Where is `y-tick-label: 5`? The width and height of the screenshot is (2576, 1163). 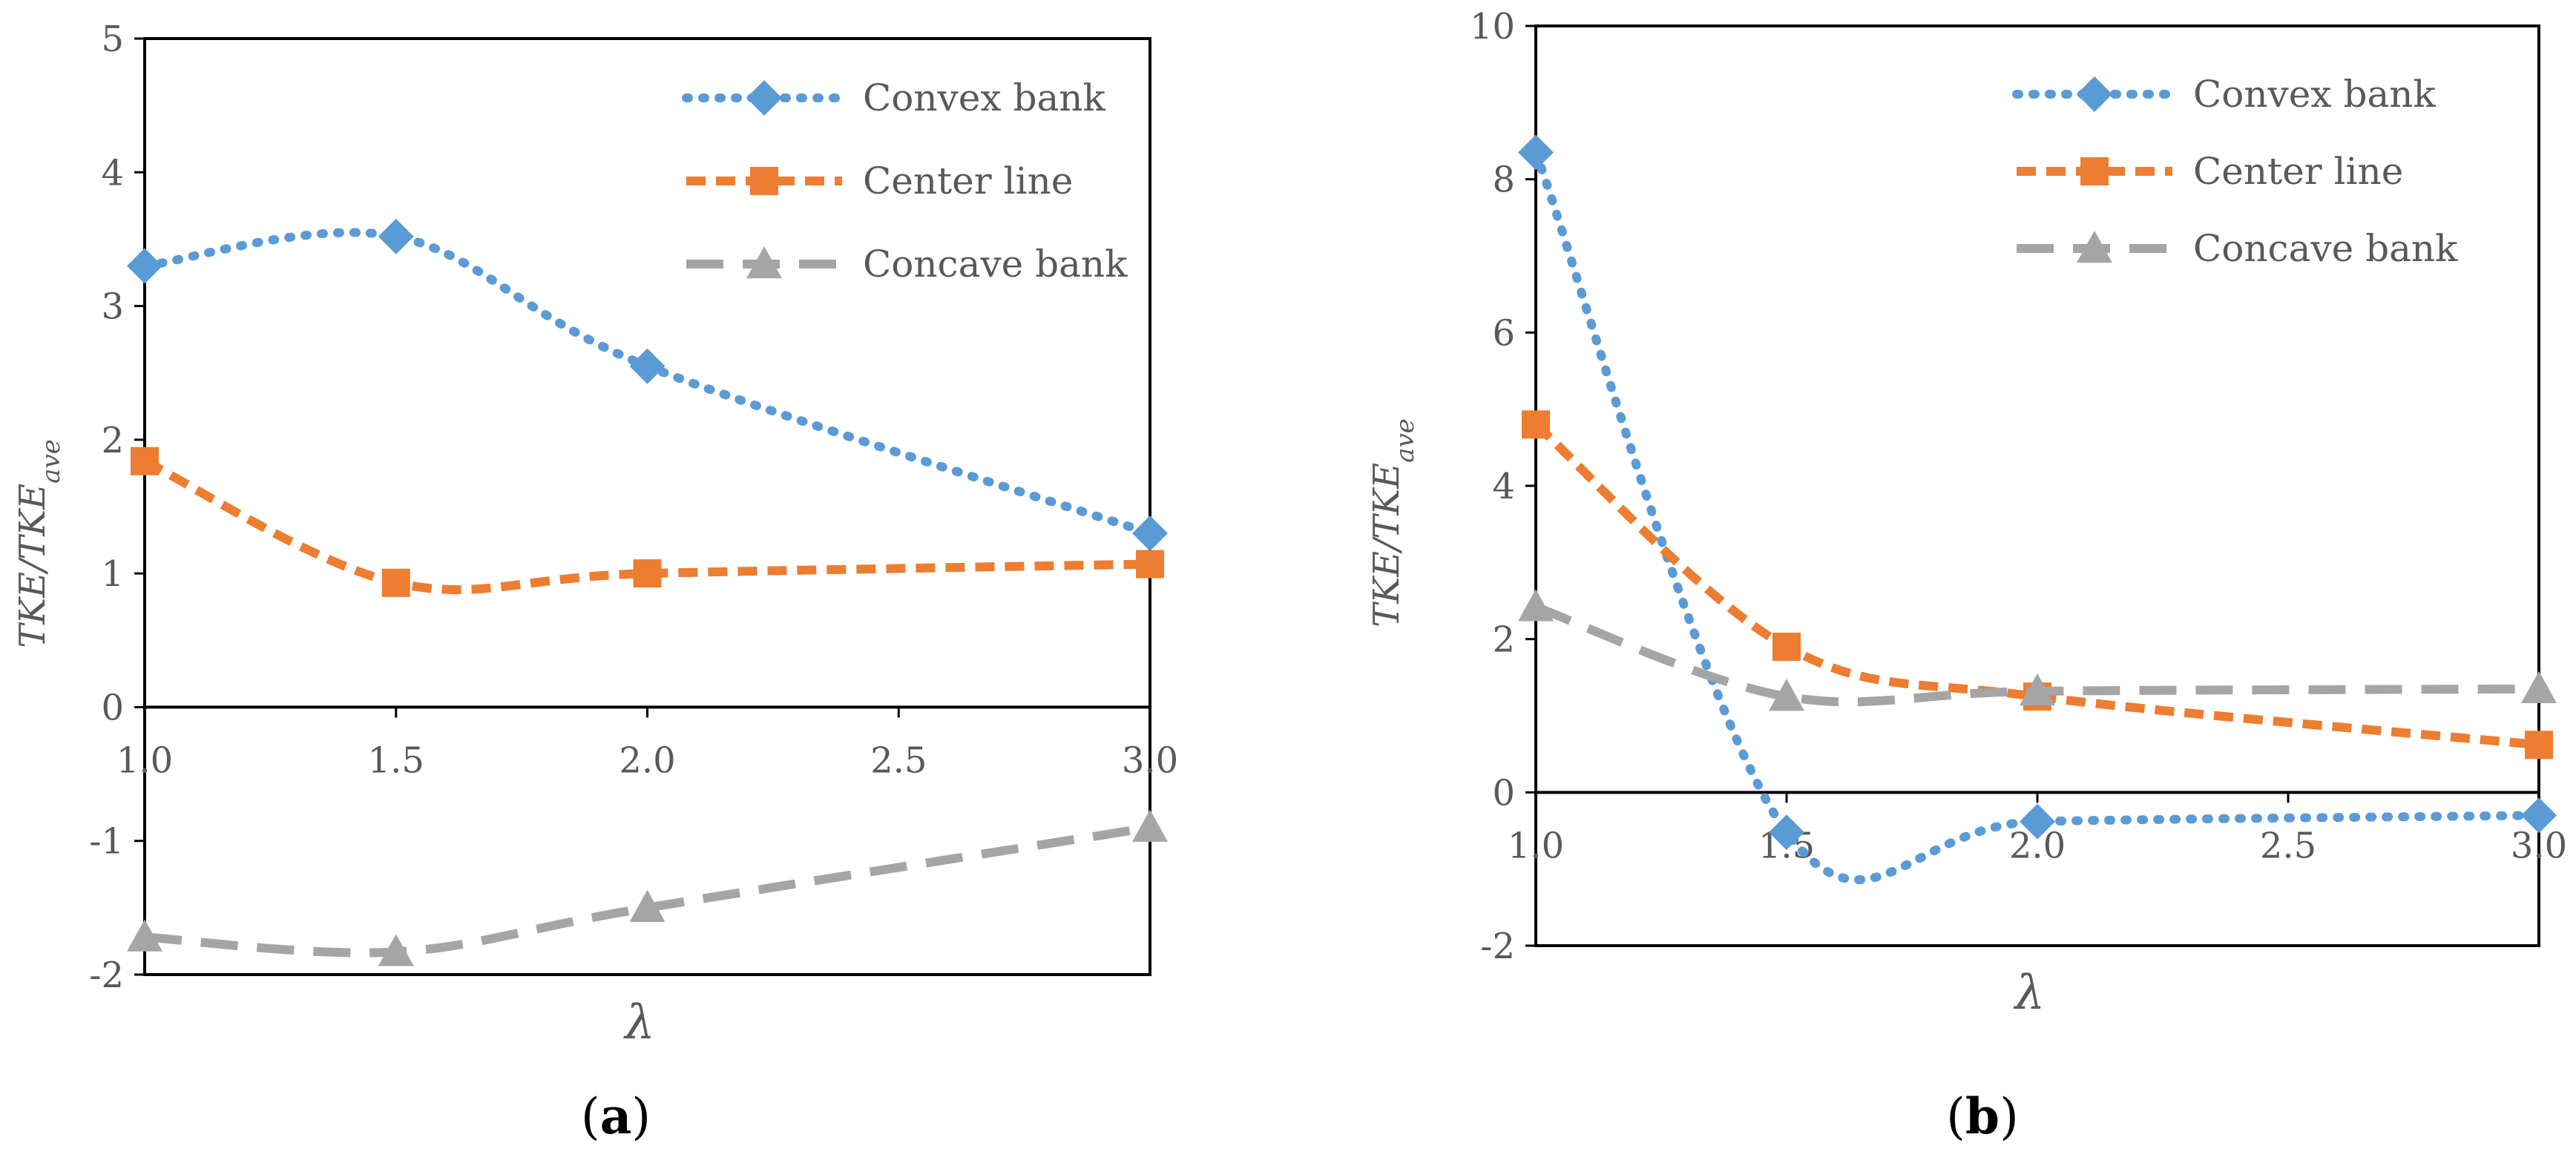 y-tick-label: 5 is located at coordinates (112, 39).